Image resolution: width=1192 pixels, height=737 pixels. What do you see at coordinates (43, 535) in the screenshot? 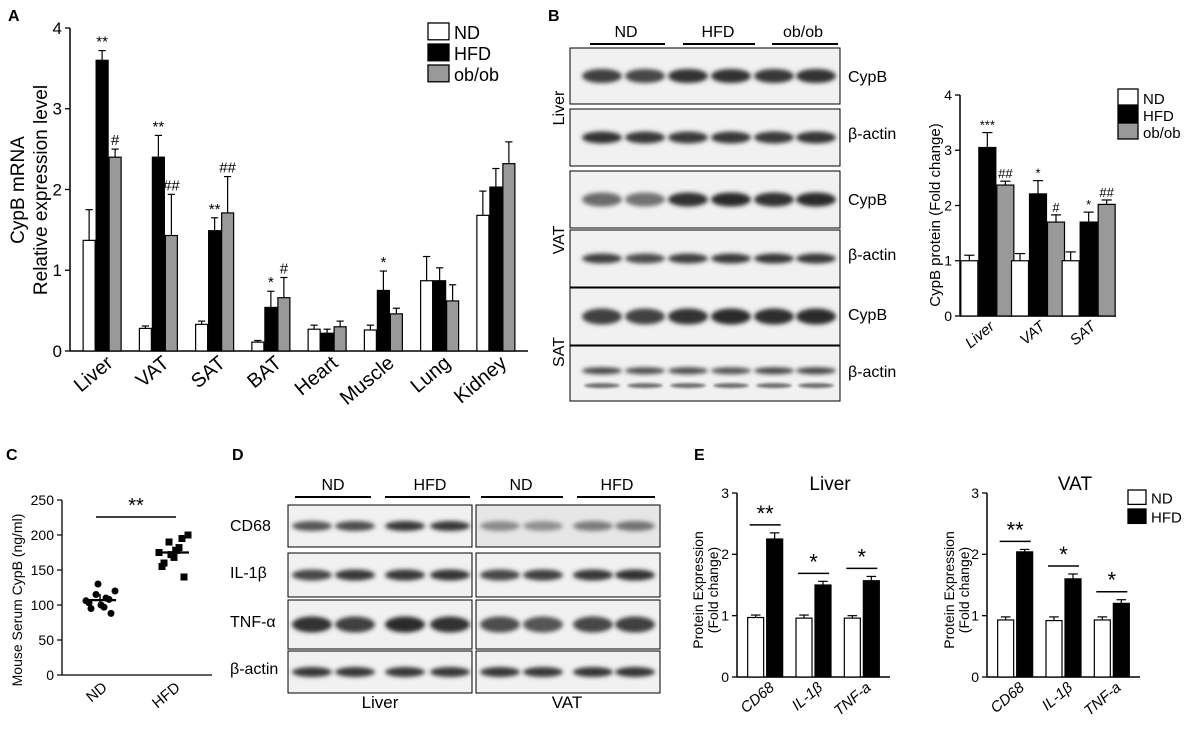
I see `y-tick-label: 200` at bounding box center [43, 535].